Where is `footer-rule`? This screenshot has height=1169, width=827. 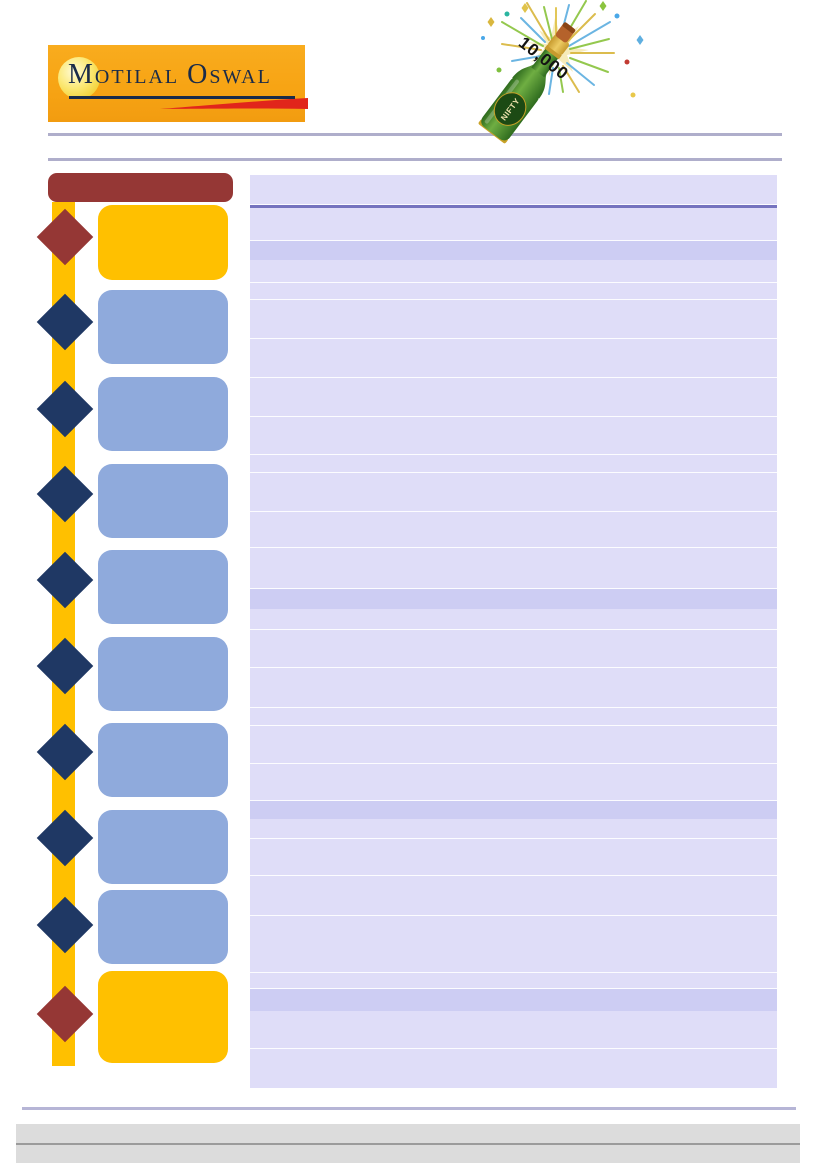 footer-rule is located at coordinates (409, 1108).